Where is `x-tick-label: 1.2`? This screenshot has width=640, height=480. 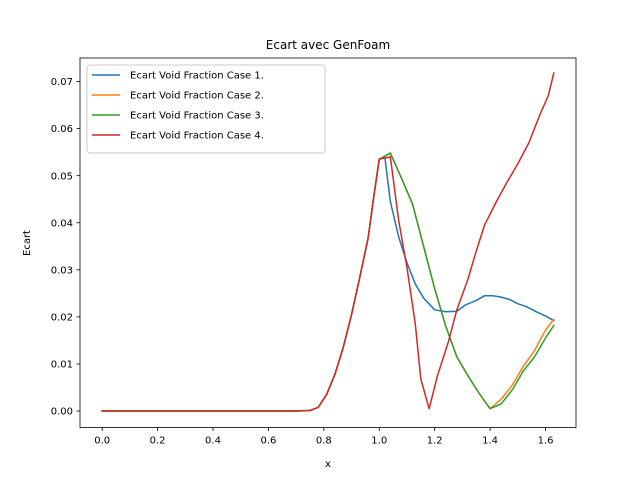
x-tick-label: 1.2 is located at coordinates (435, 441).